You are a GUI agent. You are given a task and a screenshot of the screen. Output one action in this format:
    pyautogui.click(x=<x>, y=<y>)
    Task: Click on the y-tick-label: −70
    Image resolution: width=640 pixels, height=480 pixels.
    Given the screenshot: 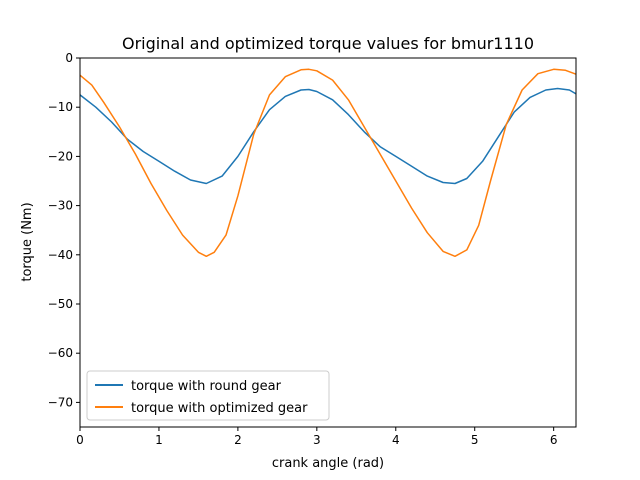 What is the action you would take?
    pyautogui.click(x=60, y=402)
    